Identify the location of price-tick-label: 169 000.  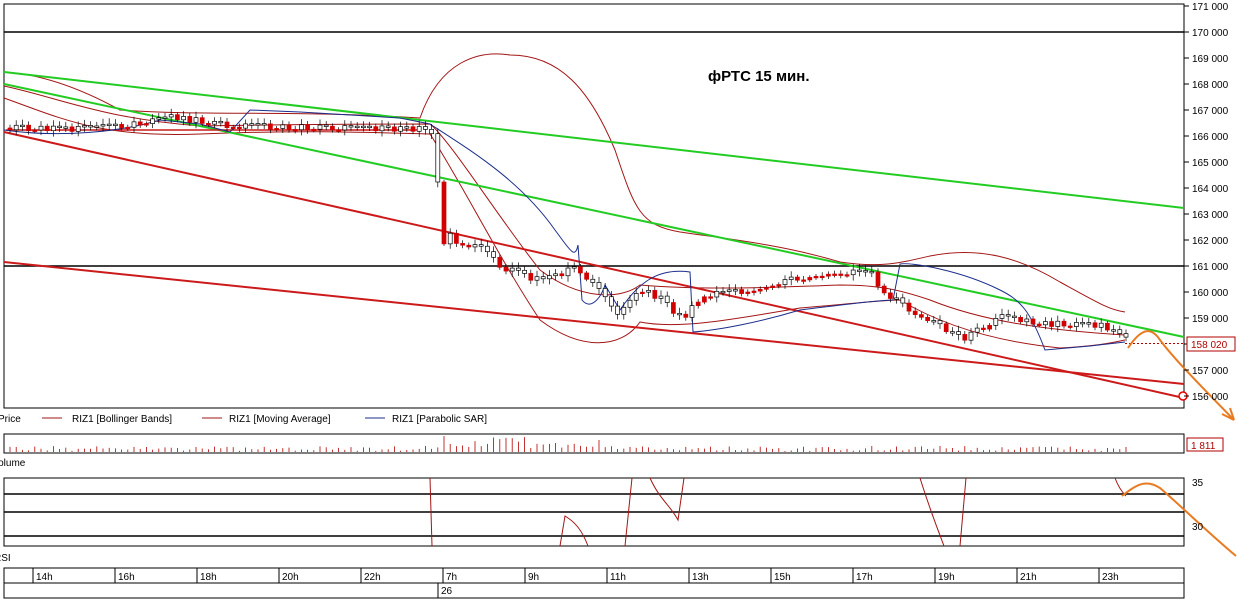
(1210, 59).